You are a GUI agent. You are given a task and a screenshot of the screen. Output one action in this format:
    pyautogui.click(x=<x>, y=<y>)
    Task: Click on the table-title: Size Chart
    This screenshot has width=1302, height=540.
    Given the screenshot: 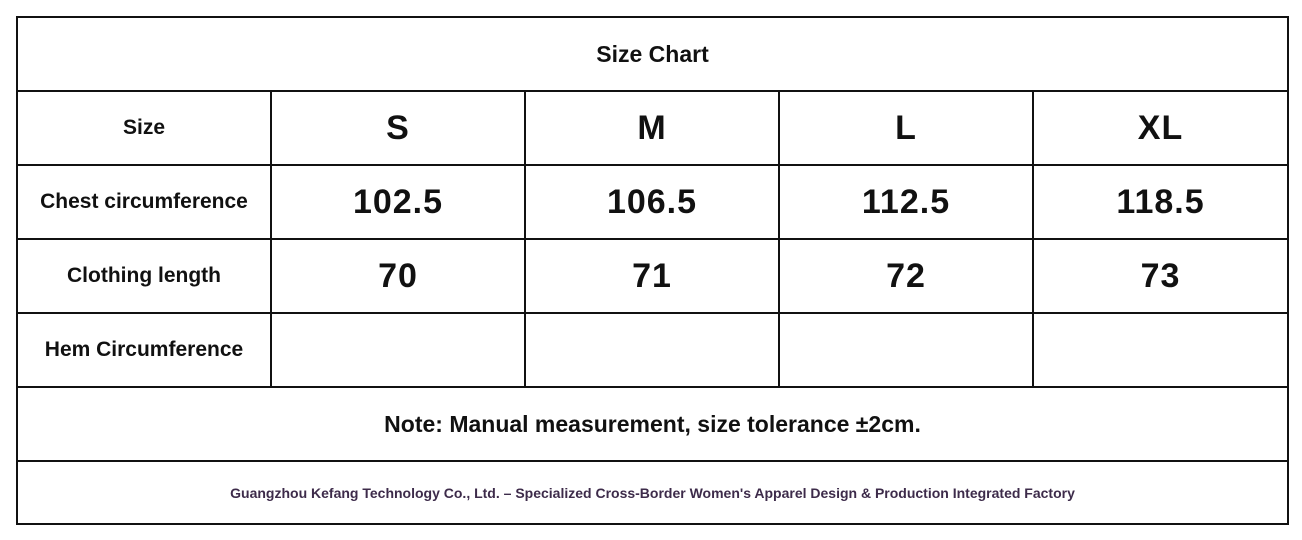 What is the action you would take?
    pyautogui.click(x=652, y=54)
    